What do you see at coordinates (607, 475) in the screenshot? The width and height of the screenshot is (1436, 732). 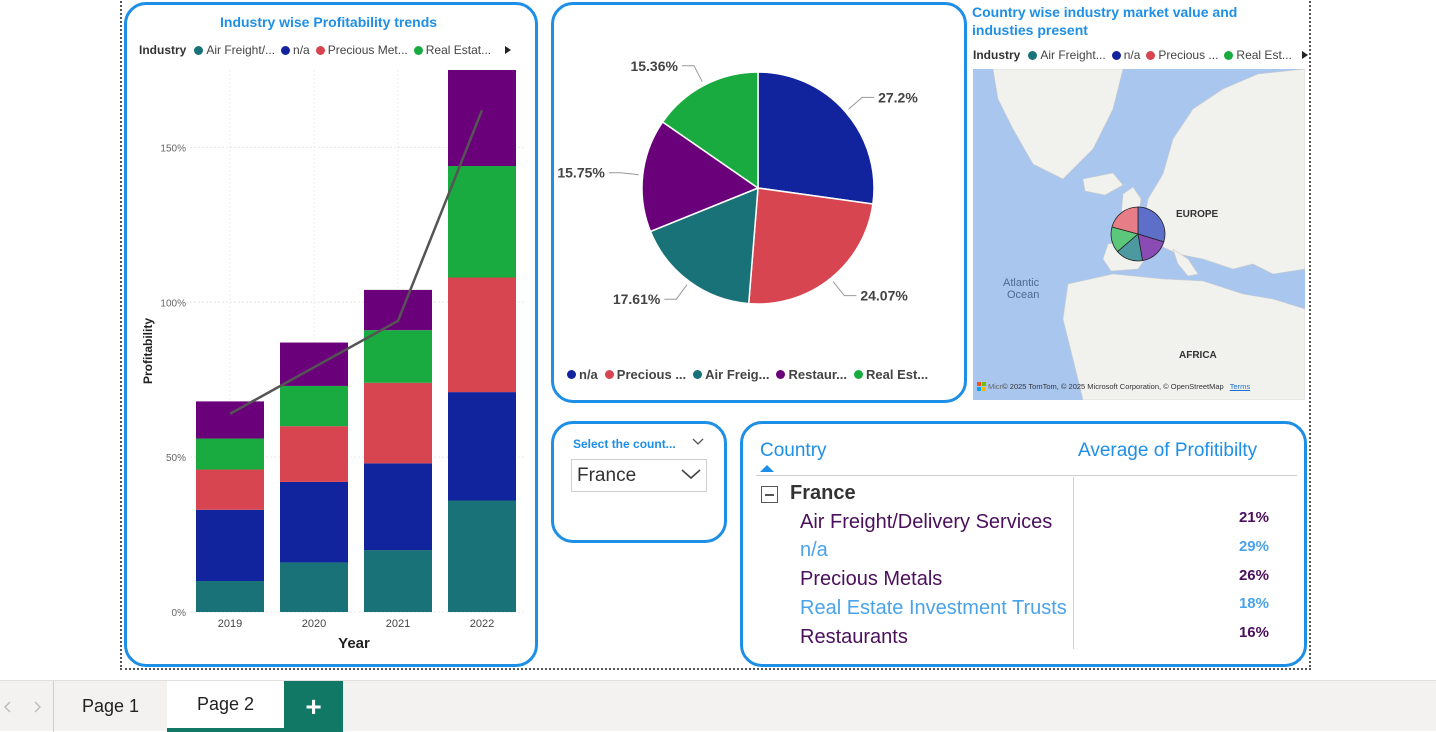 I see `dropdown-value: France` at bounding box center [607, 475].